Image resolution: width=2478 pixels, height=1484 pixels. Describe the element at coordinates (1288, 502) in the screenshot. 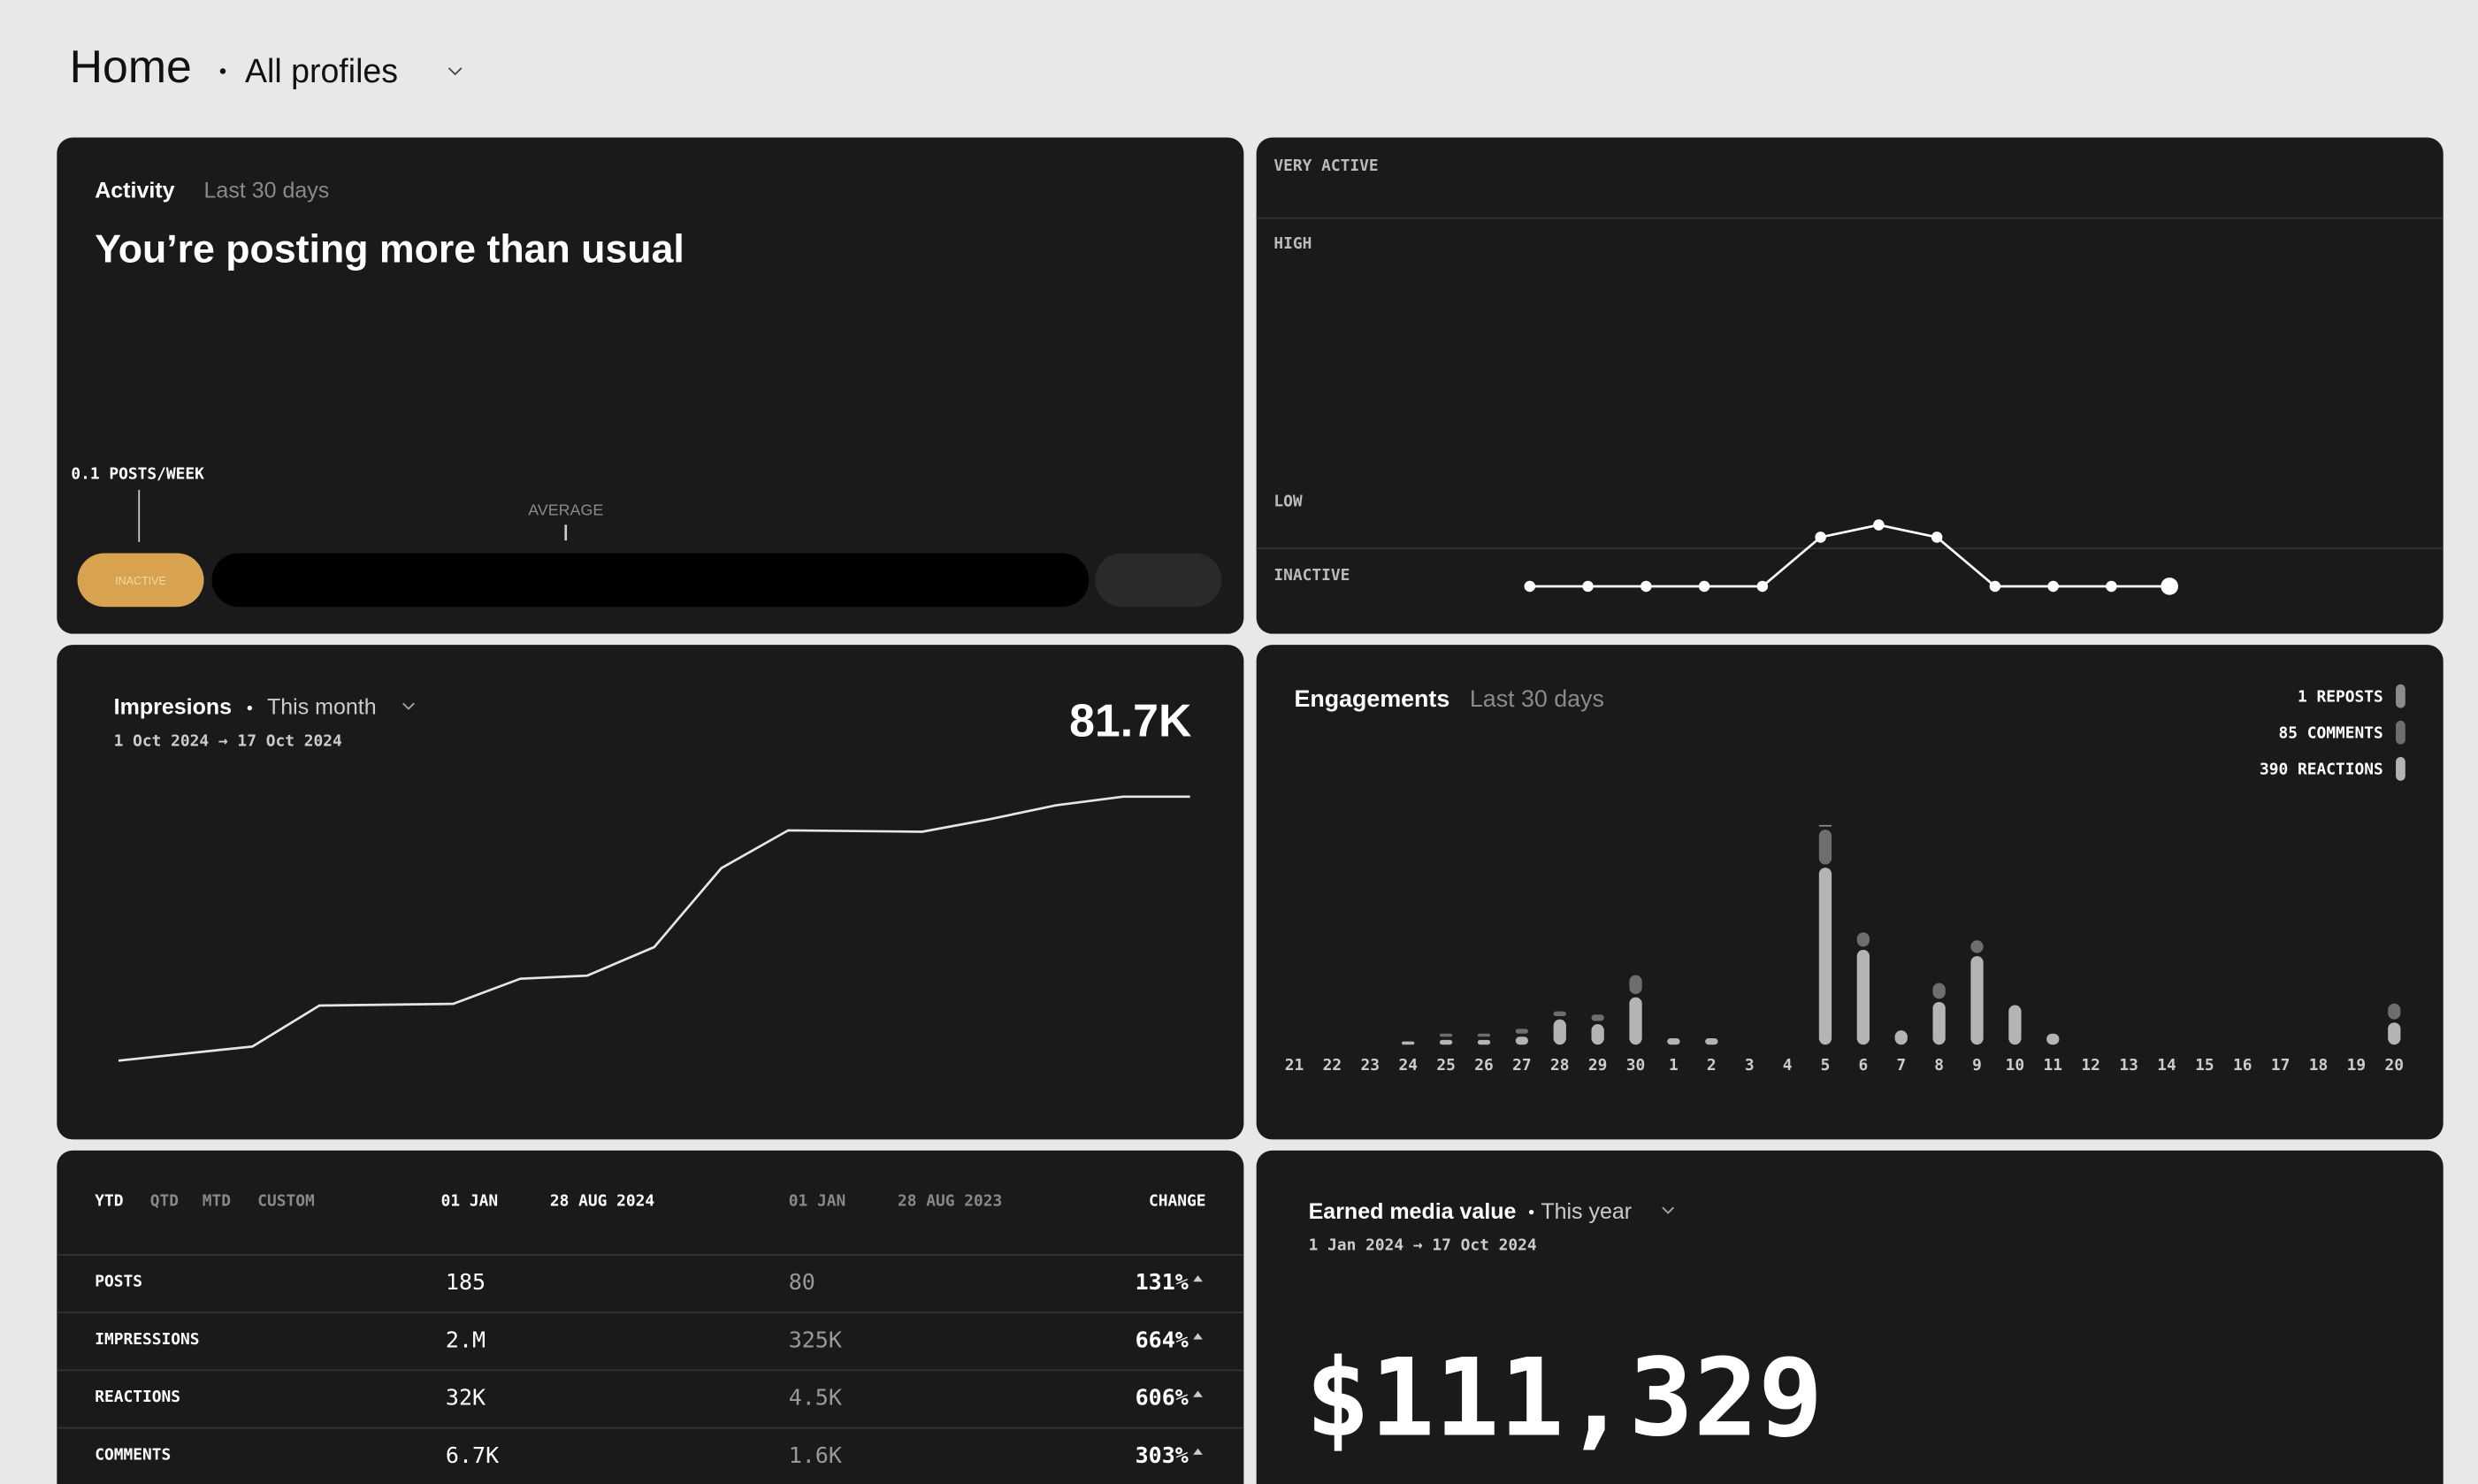

I see `y-tick-label: LOW` at that location.